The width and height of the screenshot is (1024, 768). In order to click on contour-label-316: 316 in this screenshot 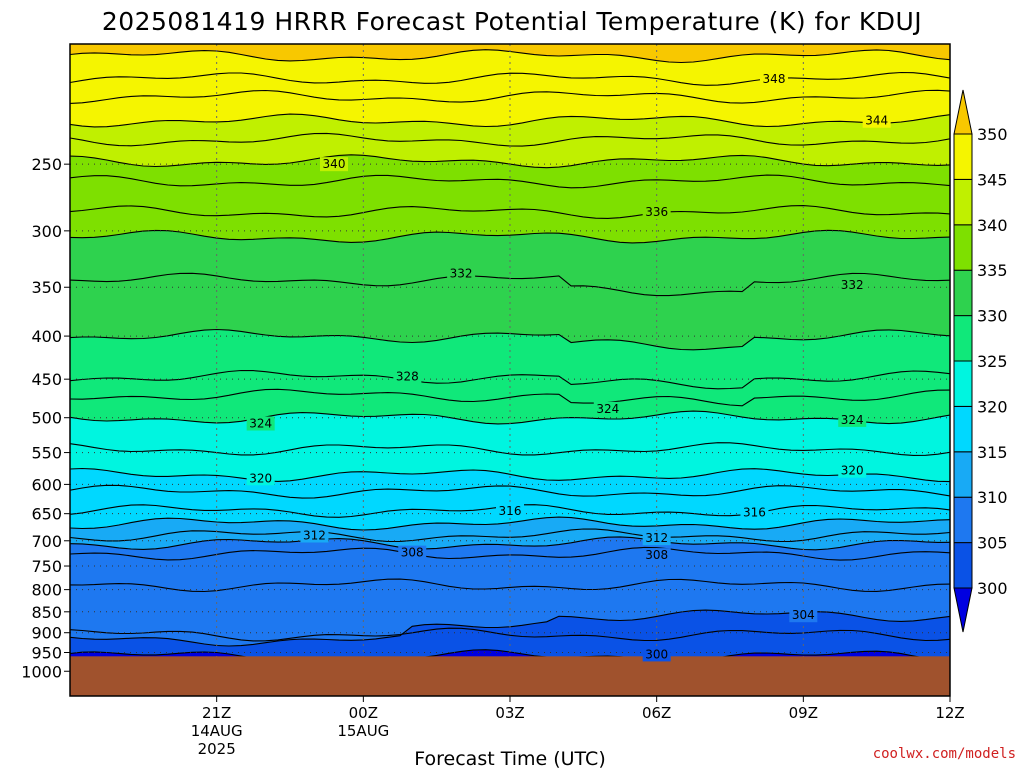, I will do `click(510, 511)`.